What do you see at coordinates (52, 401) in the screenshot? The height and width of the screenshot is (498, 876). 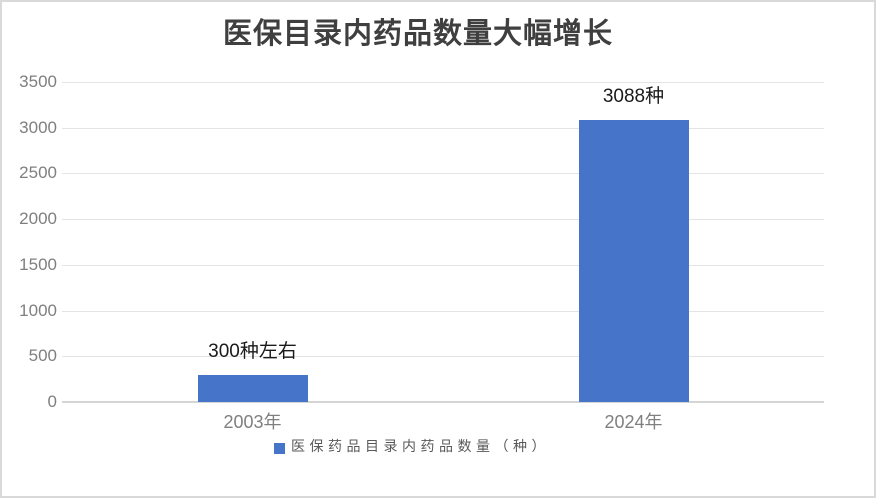 I see `y-axis-tick-label: 0` at bounding box center [52, 401].